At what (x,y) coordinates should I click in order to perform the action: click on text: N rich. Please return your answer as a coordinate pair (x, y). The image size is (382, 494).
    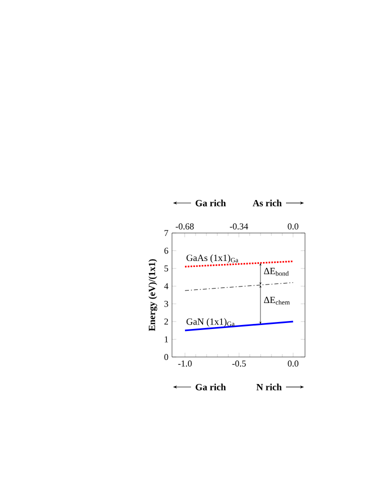
    Looking at the image, I should click on (269, 387).